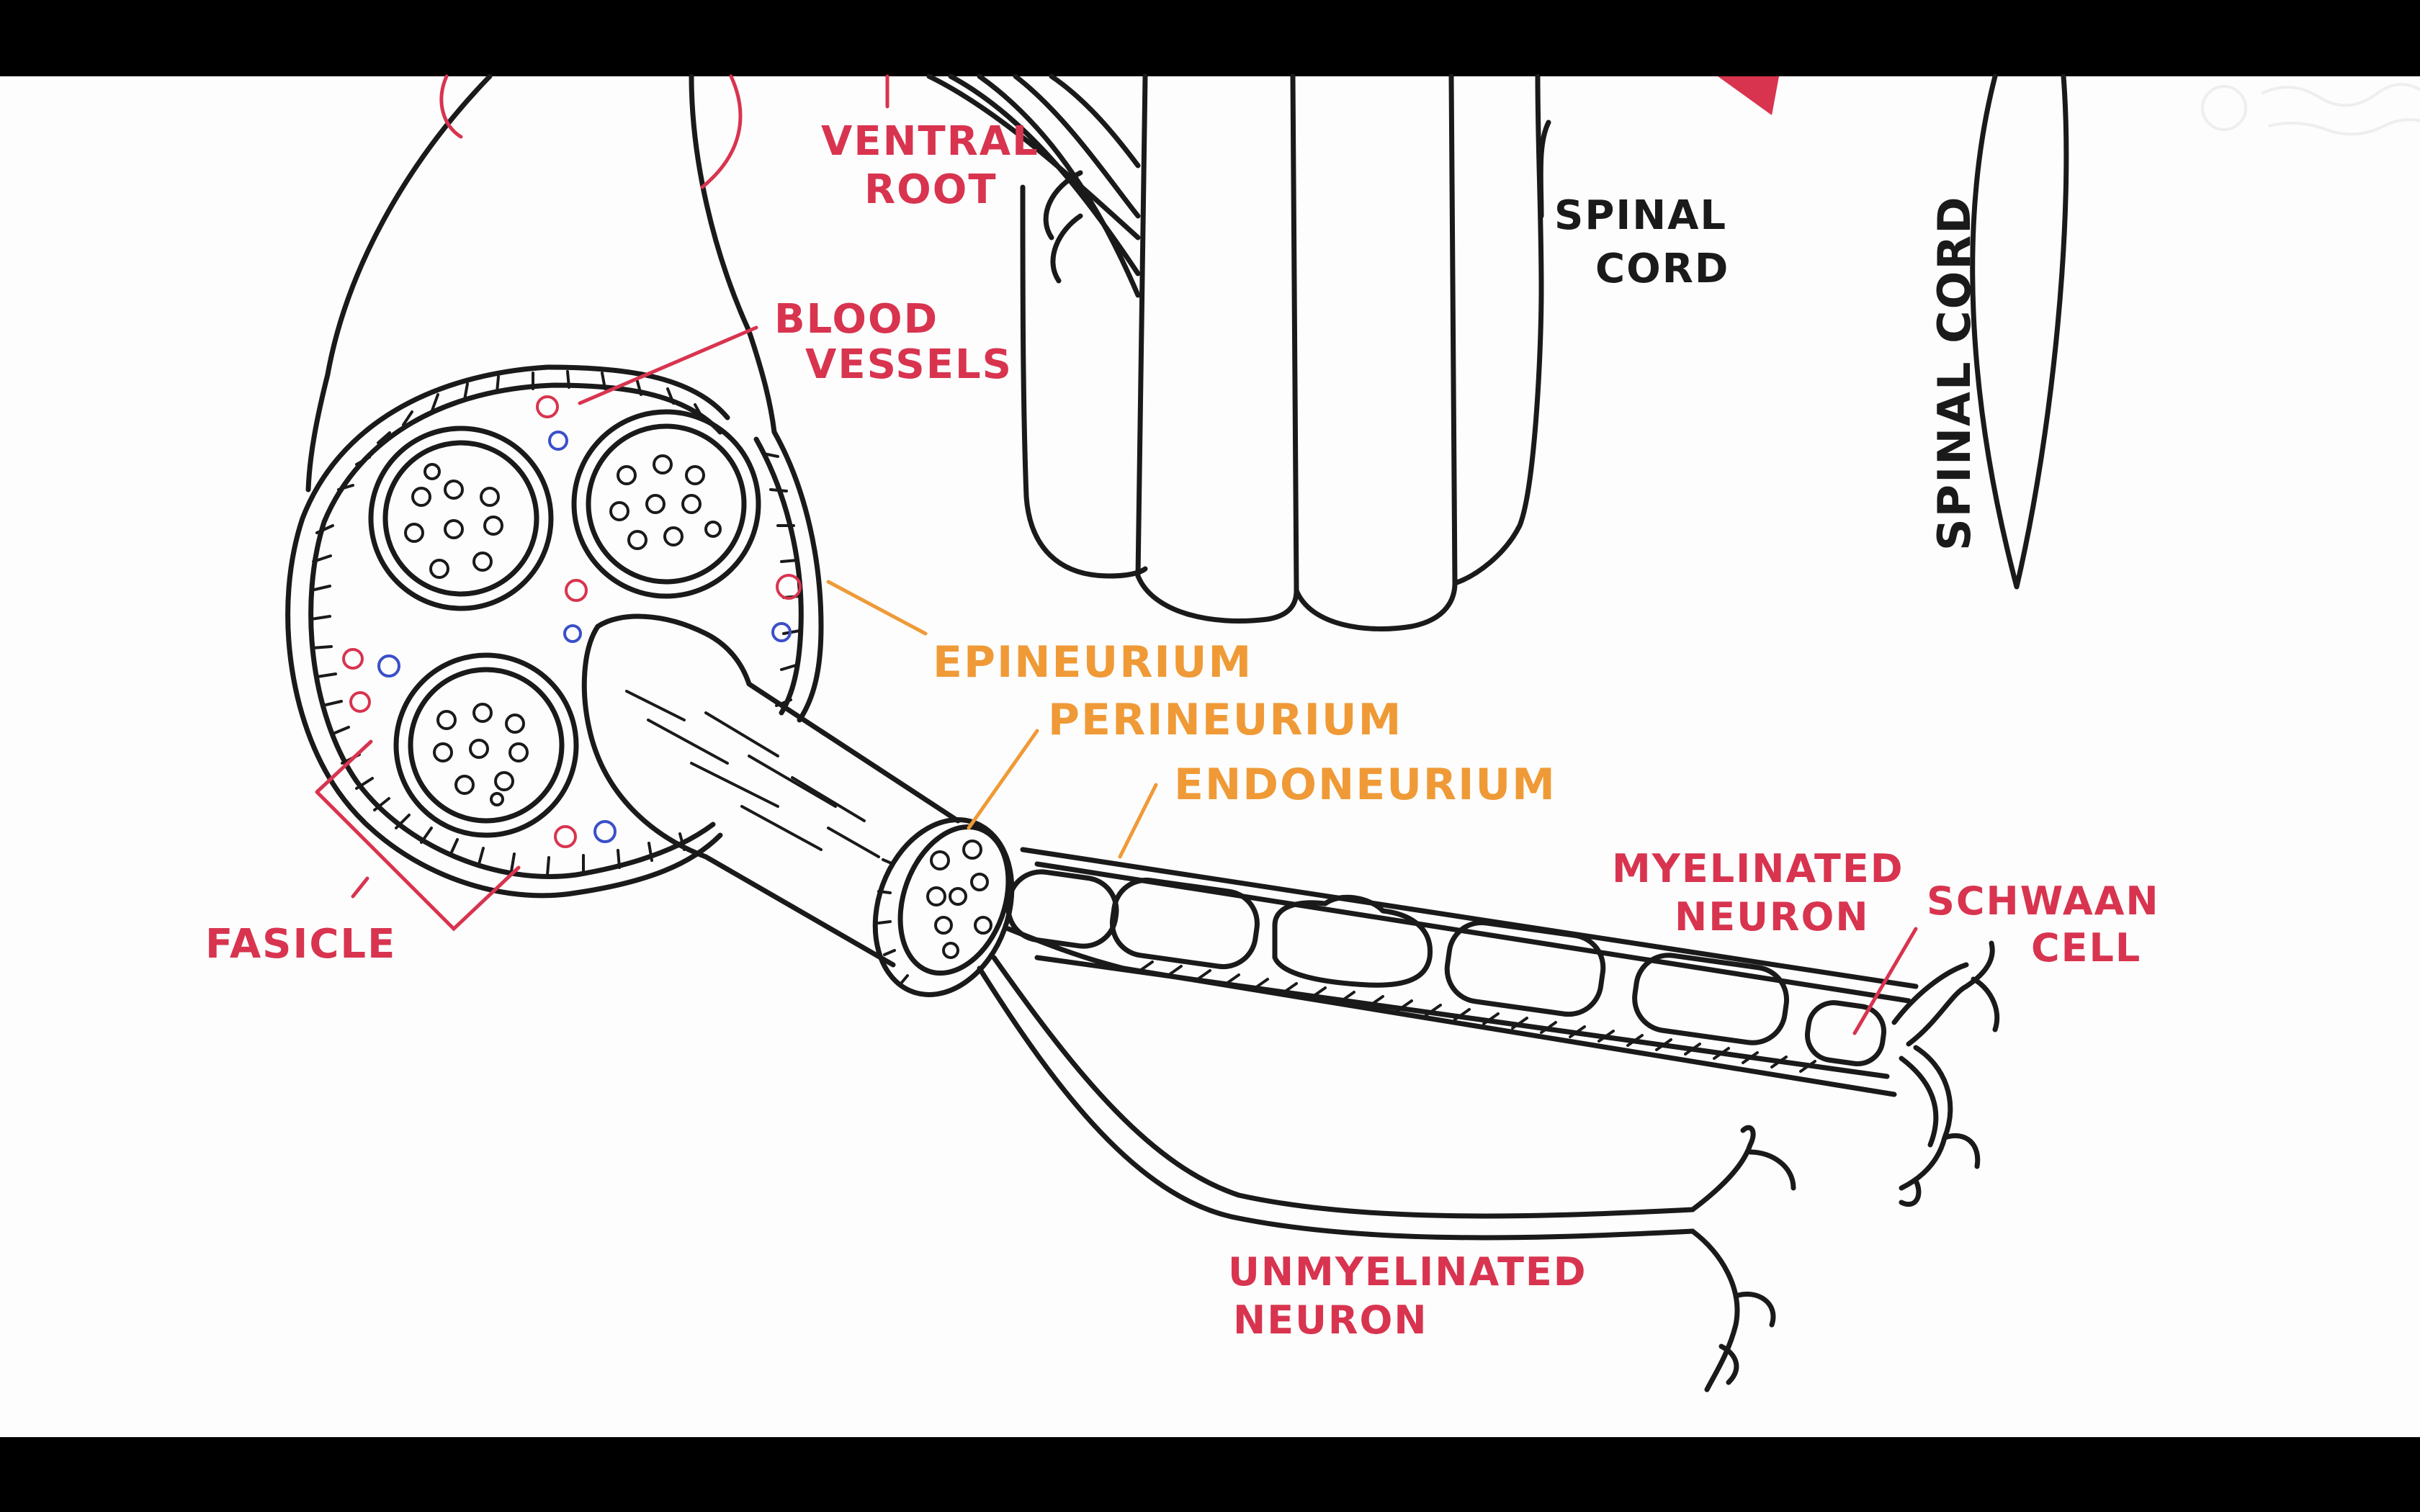 The image size is (2420, 1512). Describe the element at coordinates (778, 576) in the screenshot. I see `epineurium-right-edge-inner` at that location.